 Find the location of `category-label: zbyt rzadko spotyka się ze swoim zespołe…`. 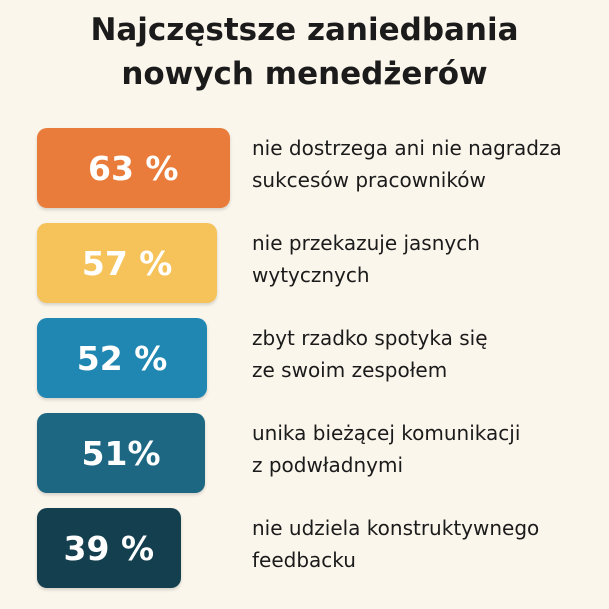

category-label: zbyt rzadko spotyka się ze swoim zespołe… is located at coordinates (370, 354).